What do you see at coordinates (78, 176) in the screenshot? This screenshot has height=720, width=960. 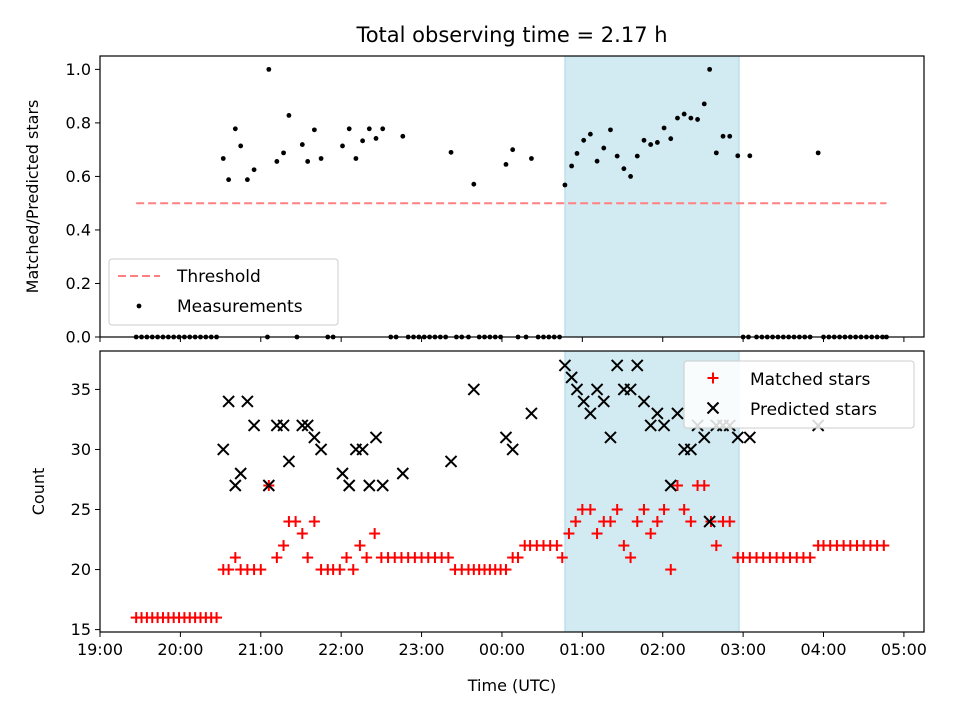 I see `y-tick-label: 0.6` at bounding box center [78, 176].